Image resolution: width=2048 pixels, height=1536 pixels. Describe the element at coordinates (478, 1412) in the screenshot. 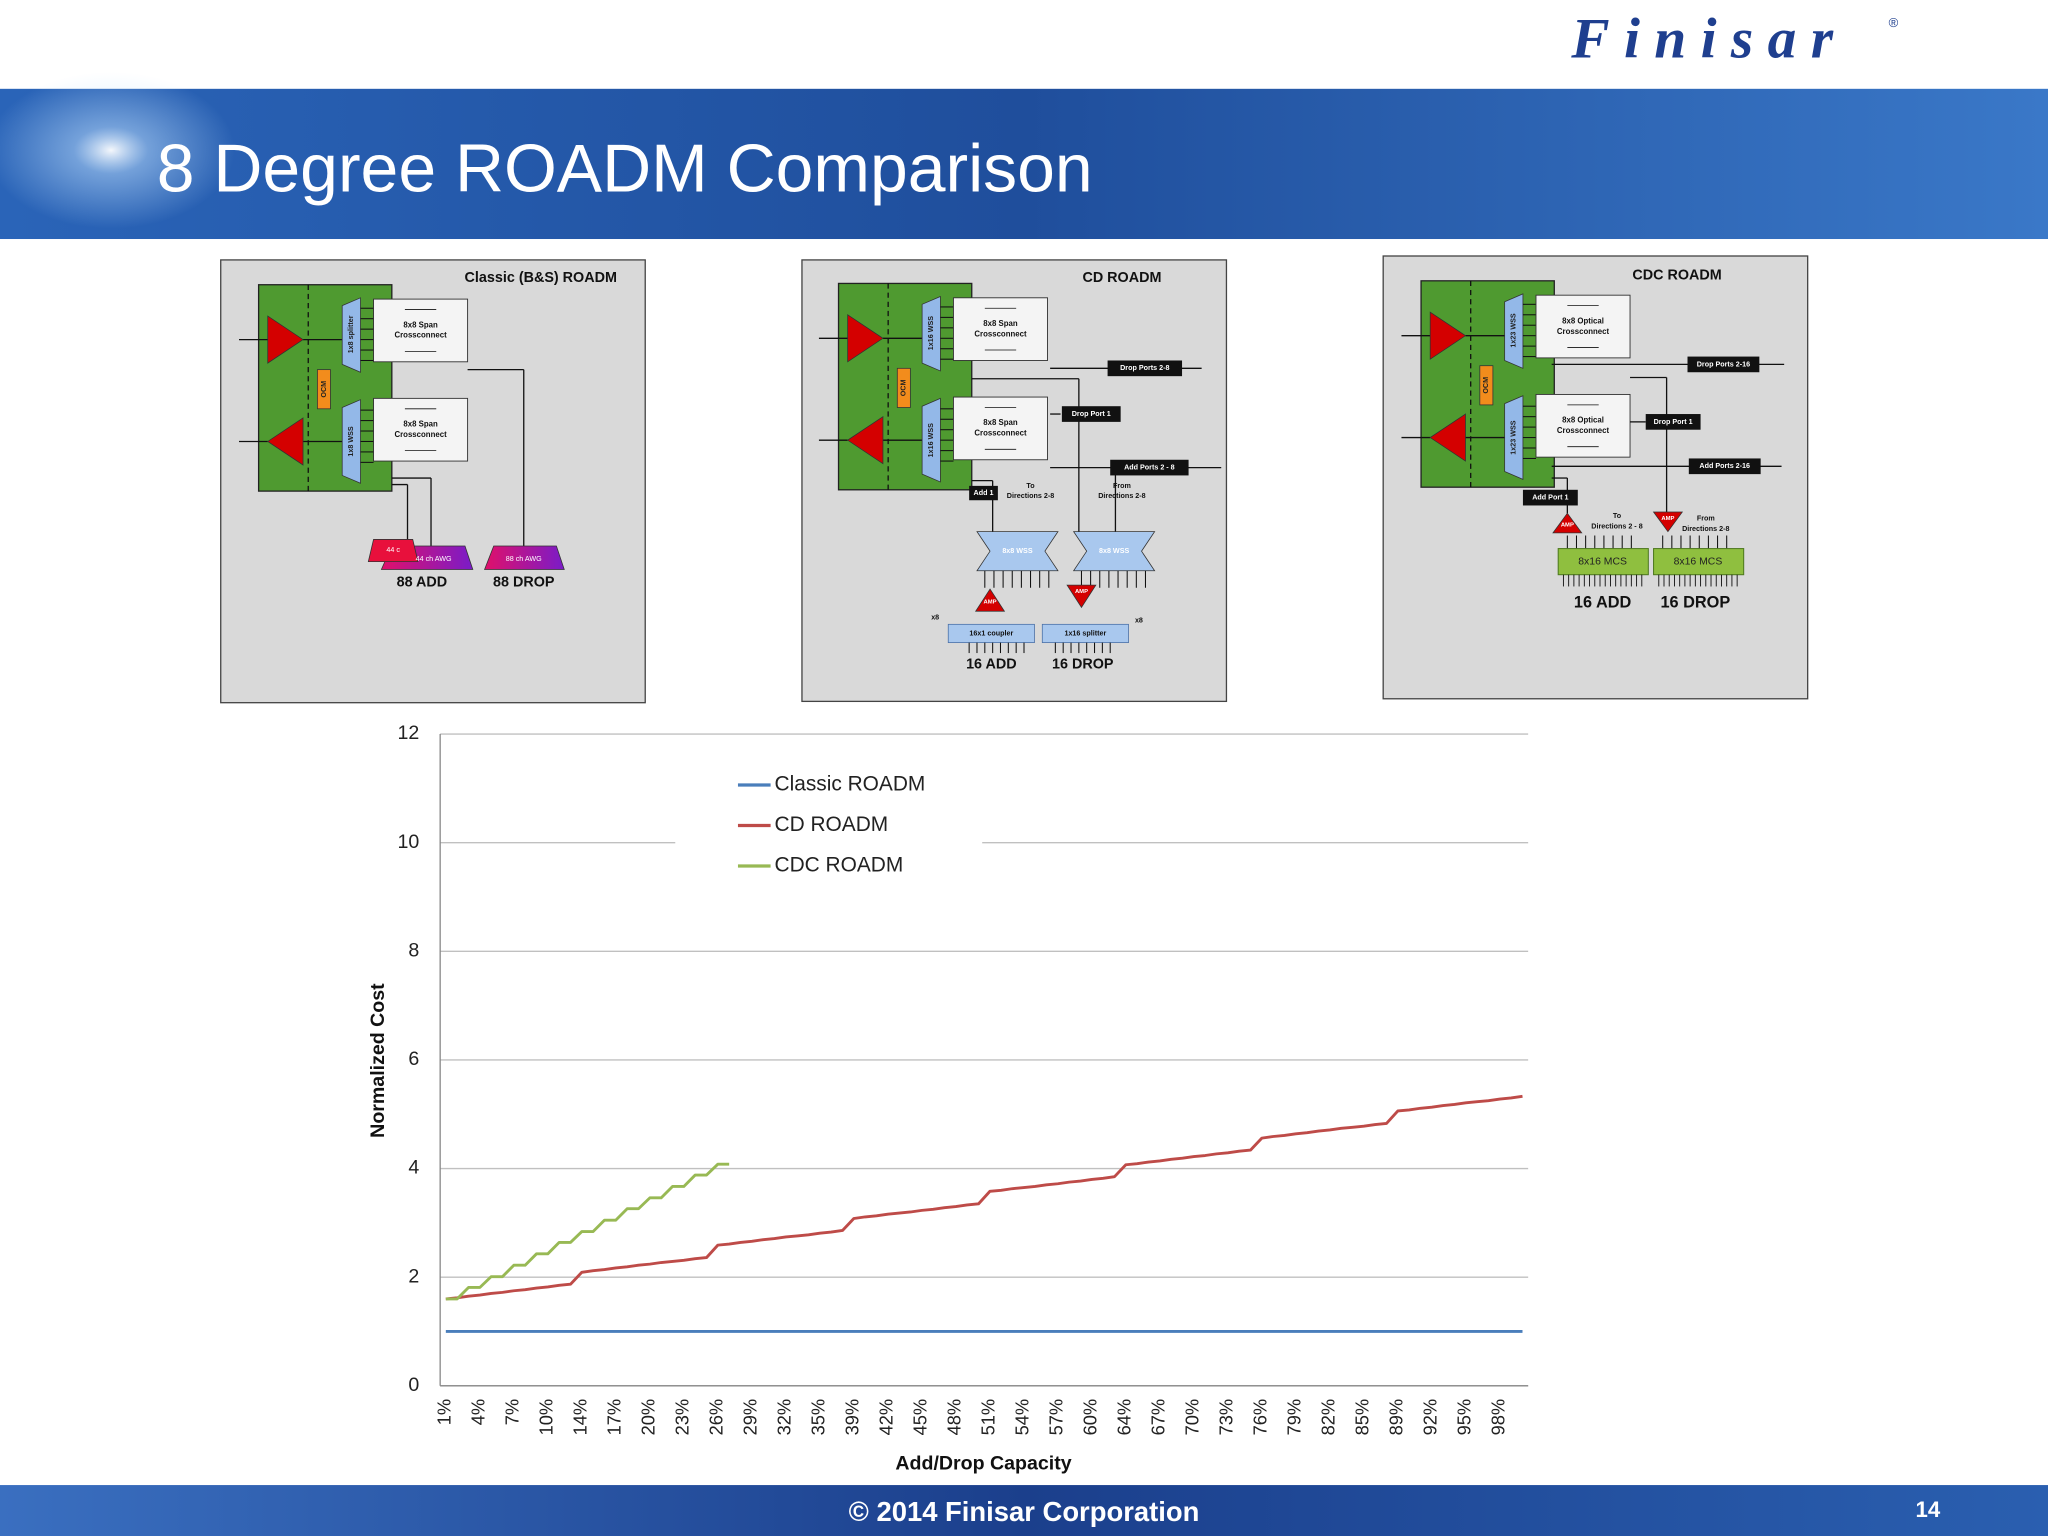

I see `x-tick-label: 4%` at that location.